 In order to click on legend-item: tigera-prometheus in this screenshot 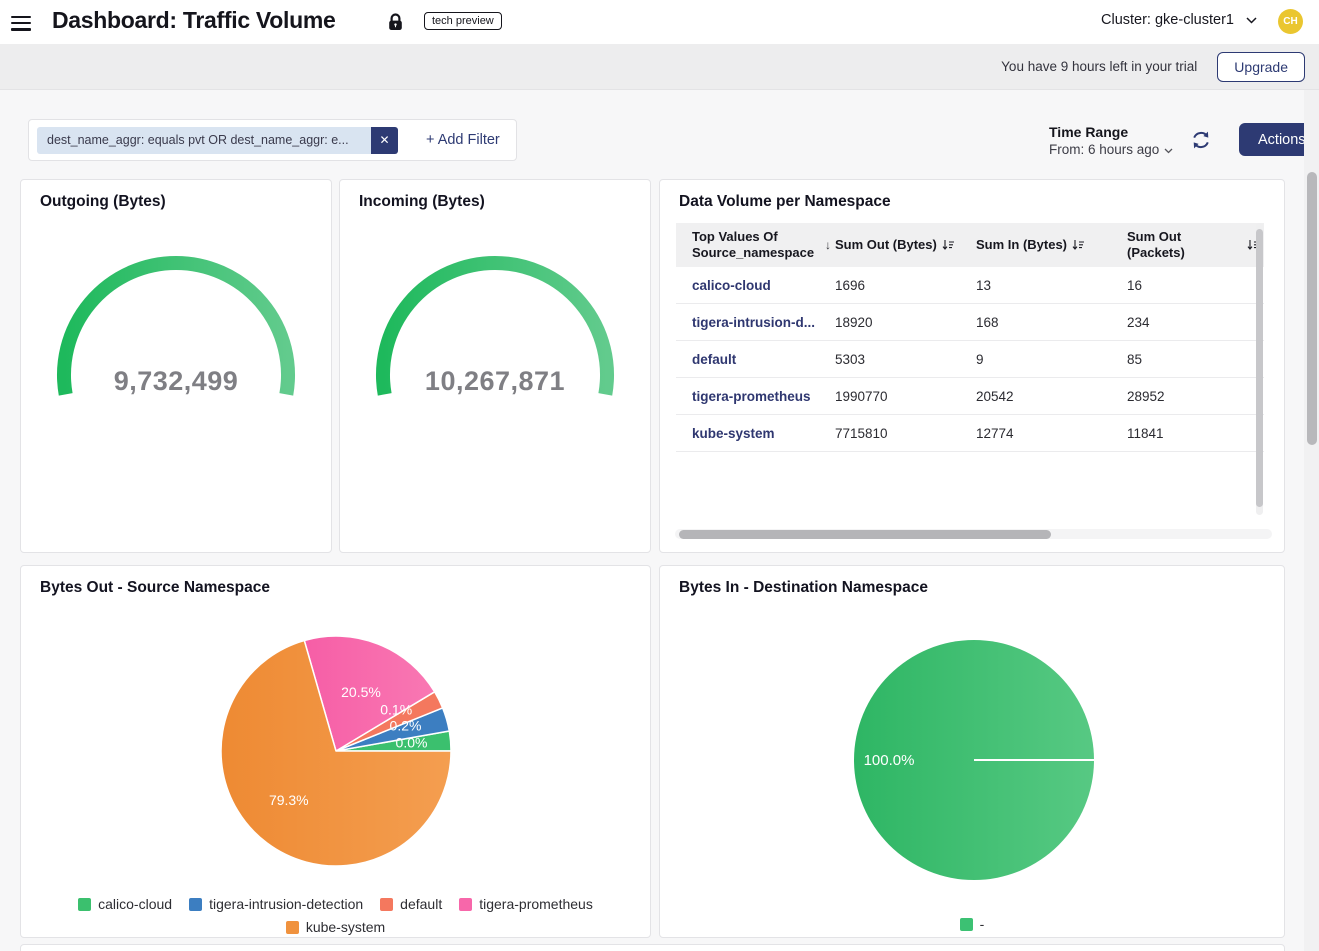, I will do `click(526, 904)`.